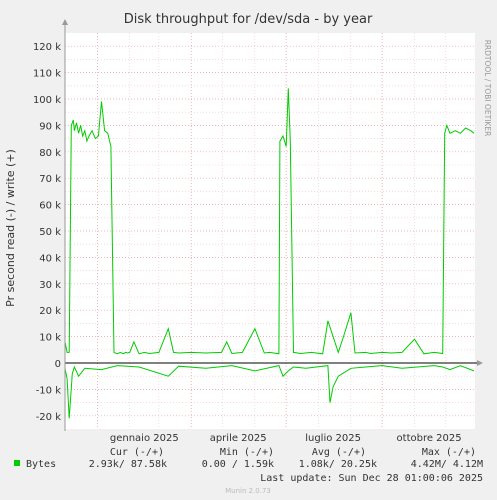 The width and height of the screenshot is (497, 500). Describe the element at coordinates (58, 364) in the screenshot. I see `y-tick-label: 0` at that location.